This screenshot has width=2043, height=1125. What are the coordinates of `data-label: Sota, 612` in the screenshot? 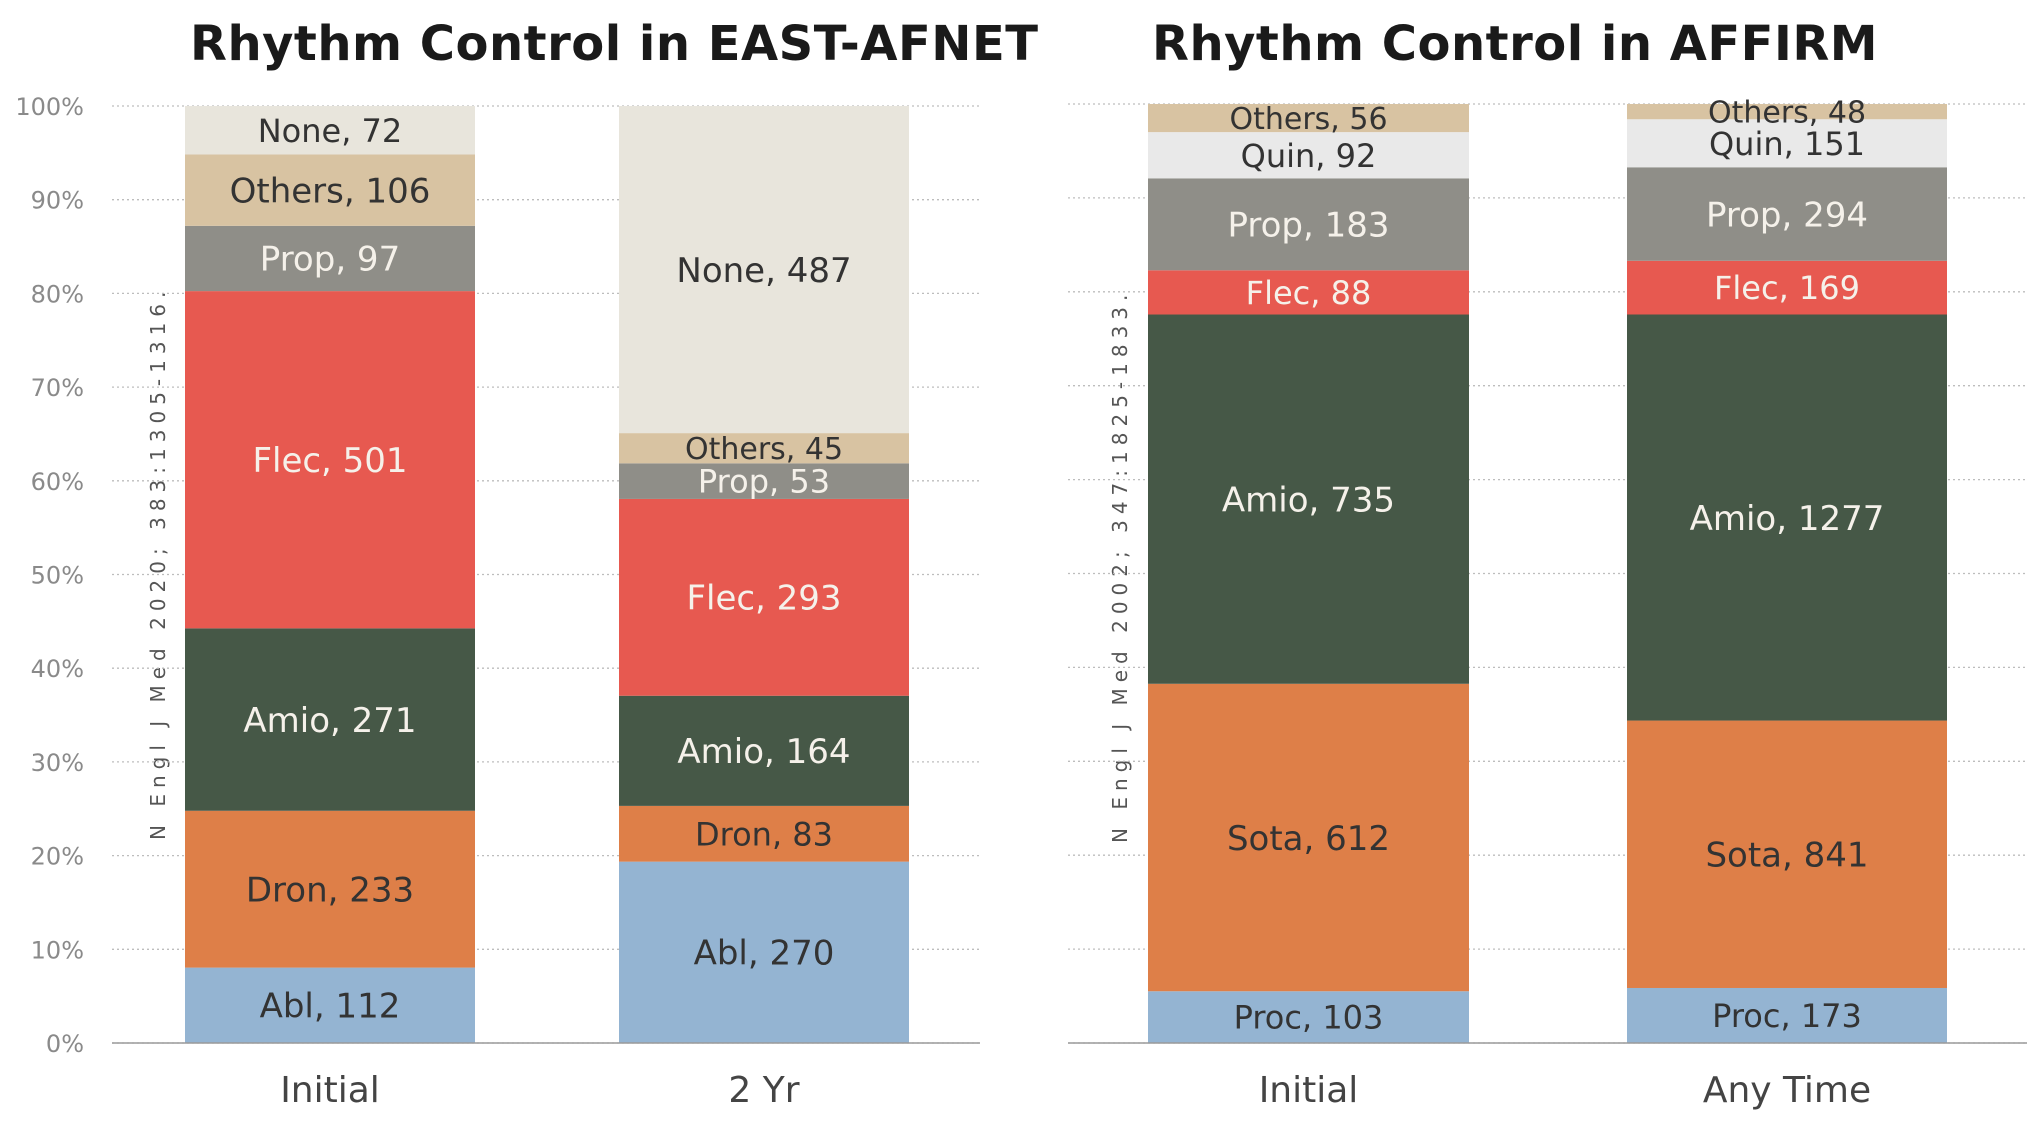 It's located at (1308, 839).